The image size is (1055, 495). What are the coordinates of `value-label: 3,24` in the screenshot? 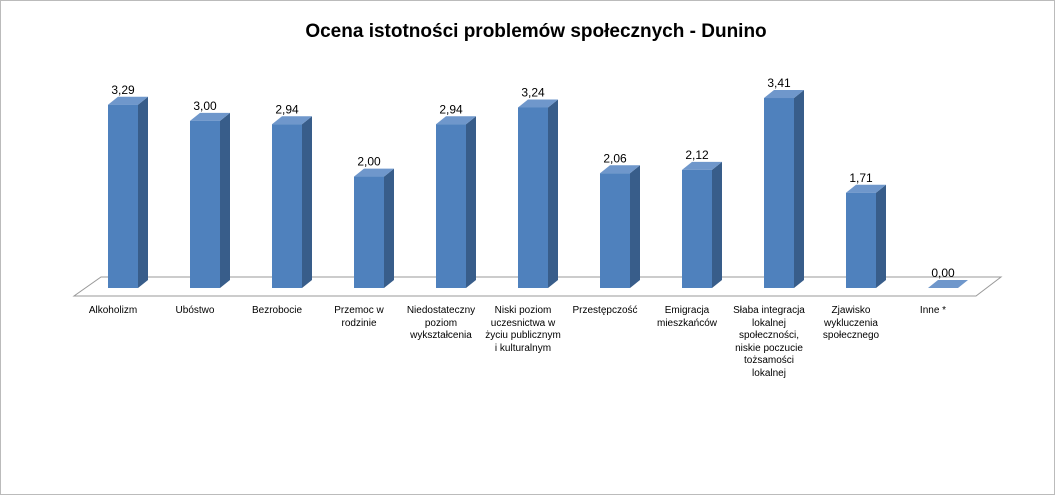 It's located at (533, 93).